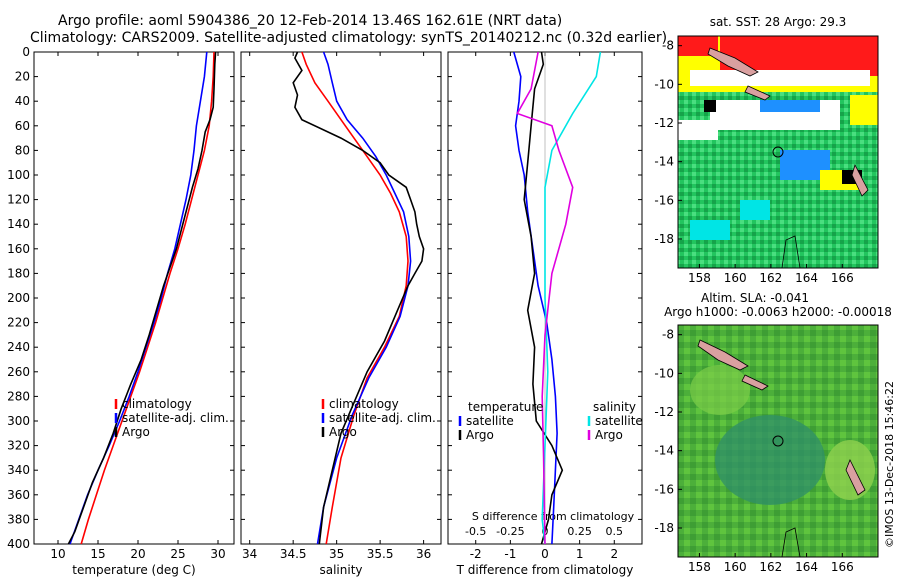  What do you see at coordinates (336, 554) in the screenshot?
I see `x-tick-label: 35` at bounding box center [336, 554].